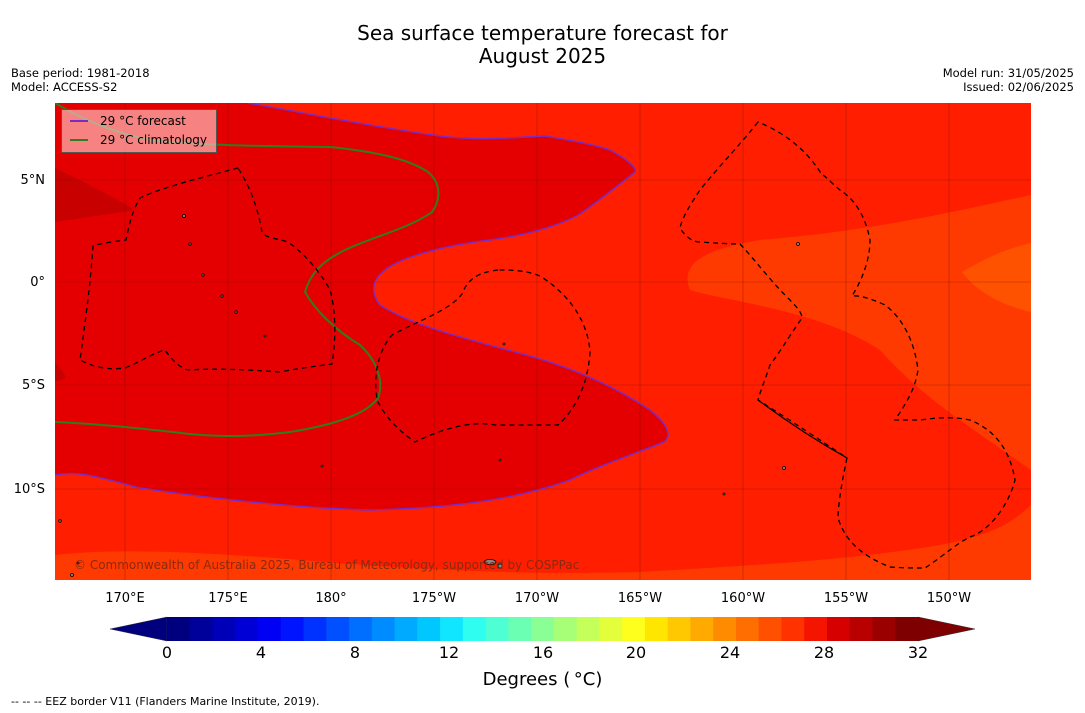 The width and height of the screenshot is (1085, 713). I want to click on legend-climatology-swatch, so click(79, 140).